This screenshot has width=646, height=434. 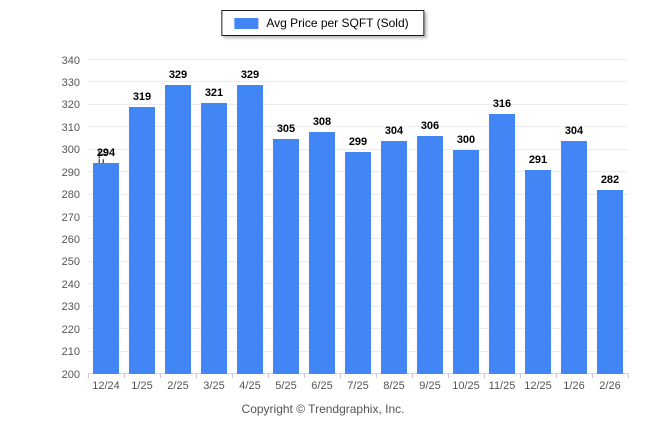 What do you see at coordinates (142, 97) in the screenshot?
I see `bar-value-label: 319` at bounding box center [142, 97].